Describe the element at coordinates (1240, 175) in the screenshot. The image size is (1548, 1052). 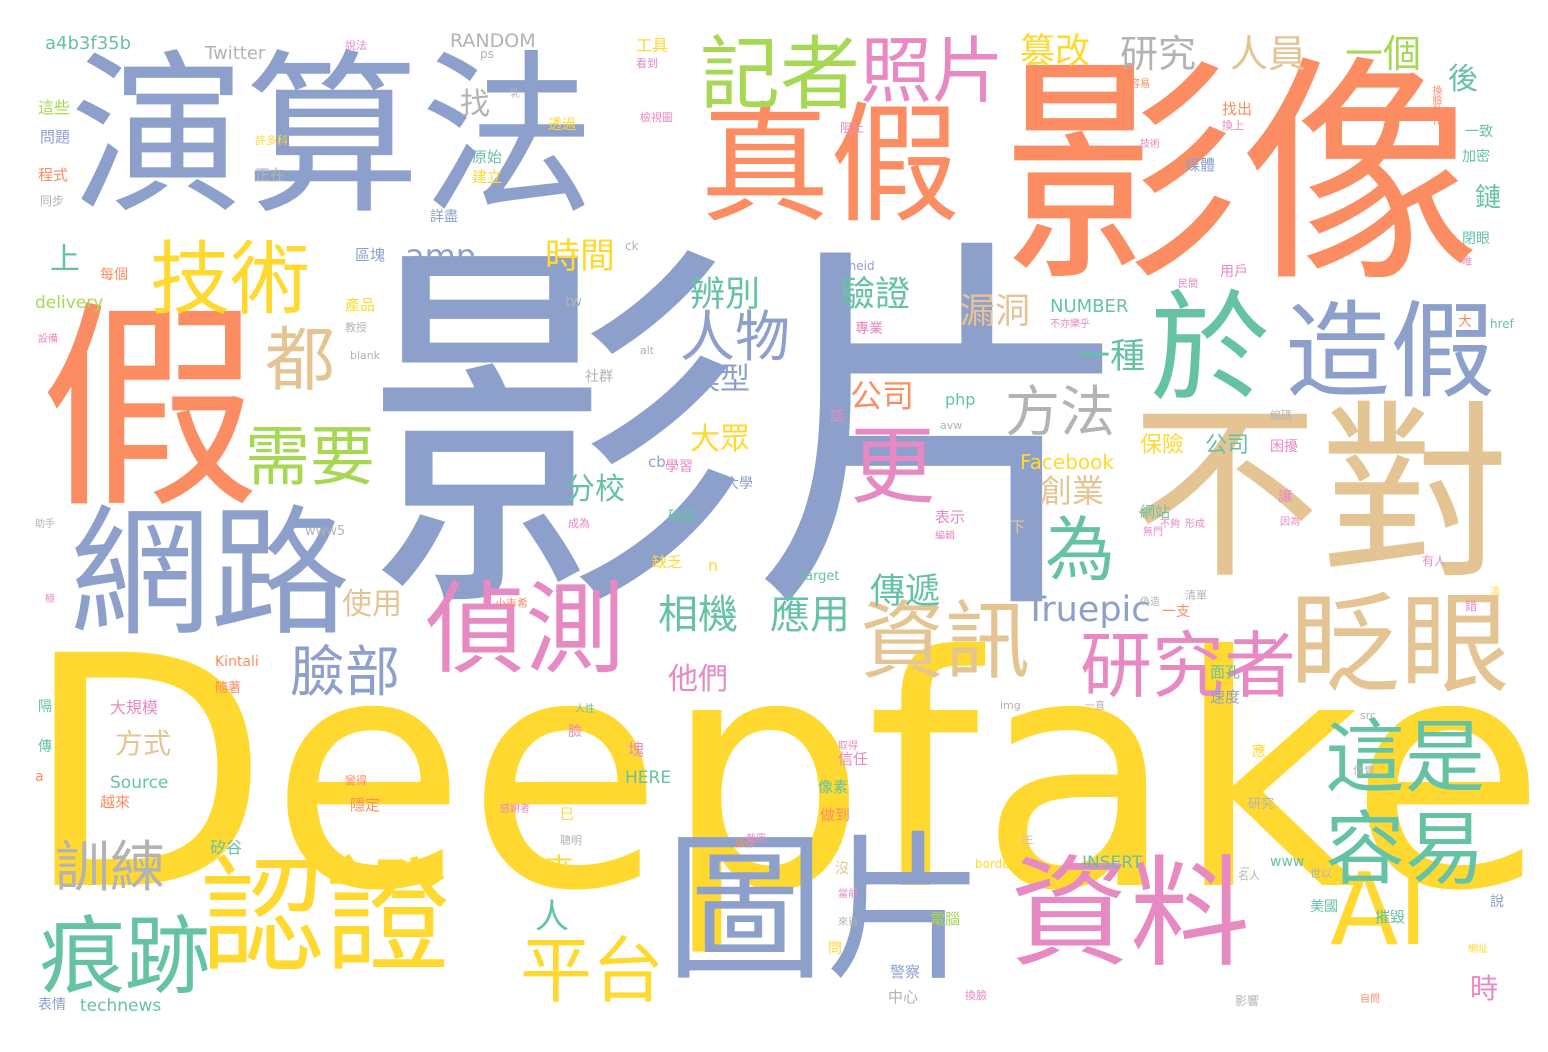
I see `cloud-word: 影像` at that location.